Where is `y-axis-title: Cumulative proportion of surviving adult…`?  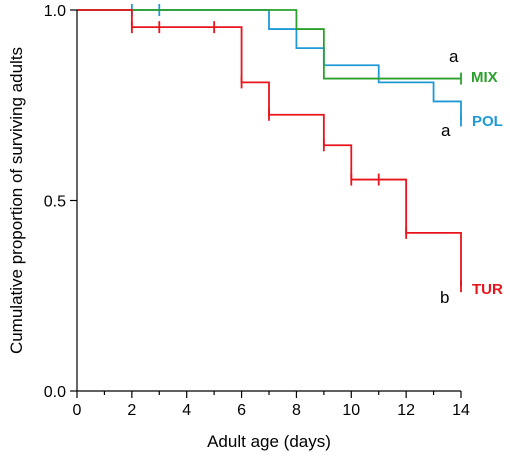
y-axis-title: Cumulative proportion of surviving adult… is located at coordinates (16, 200).